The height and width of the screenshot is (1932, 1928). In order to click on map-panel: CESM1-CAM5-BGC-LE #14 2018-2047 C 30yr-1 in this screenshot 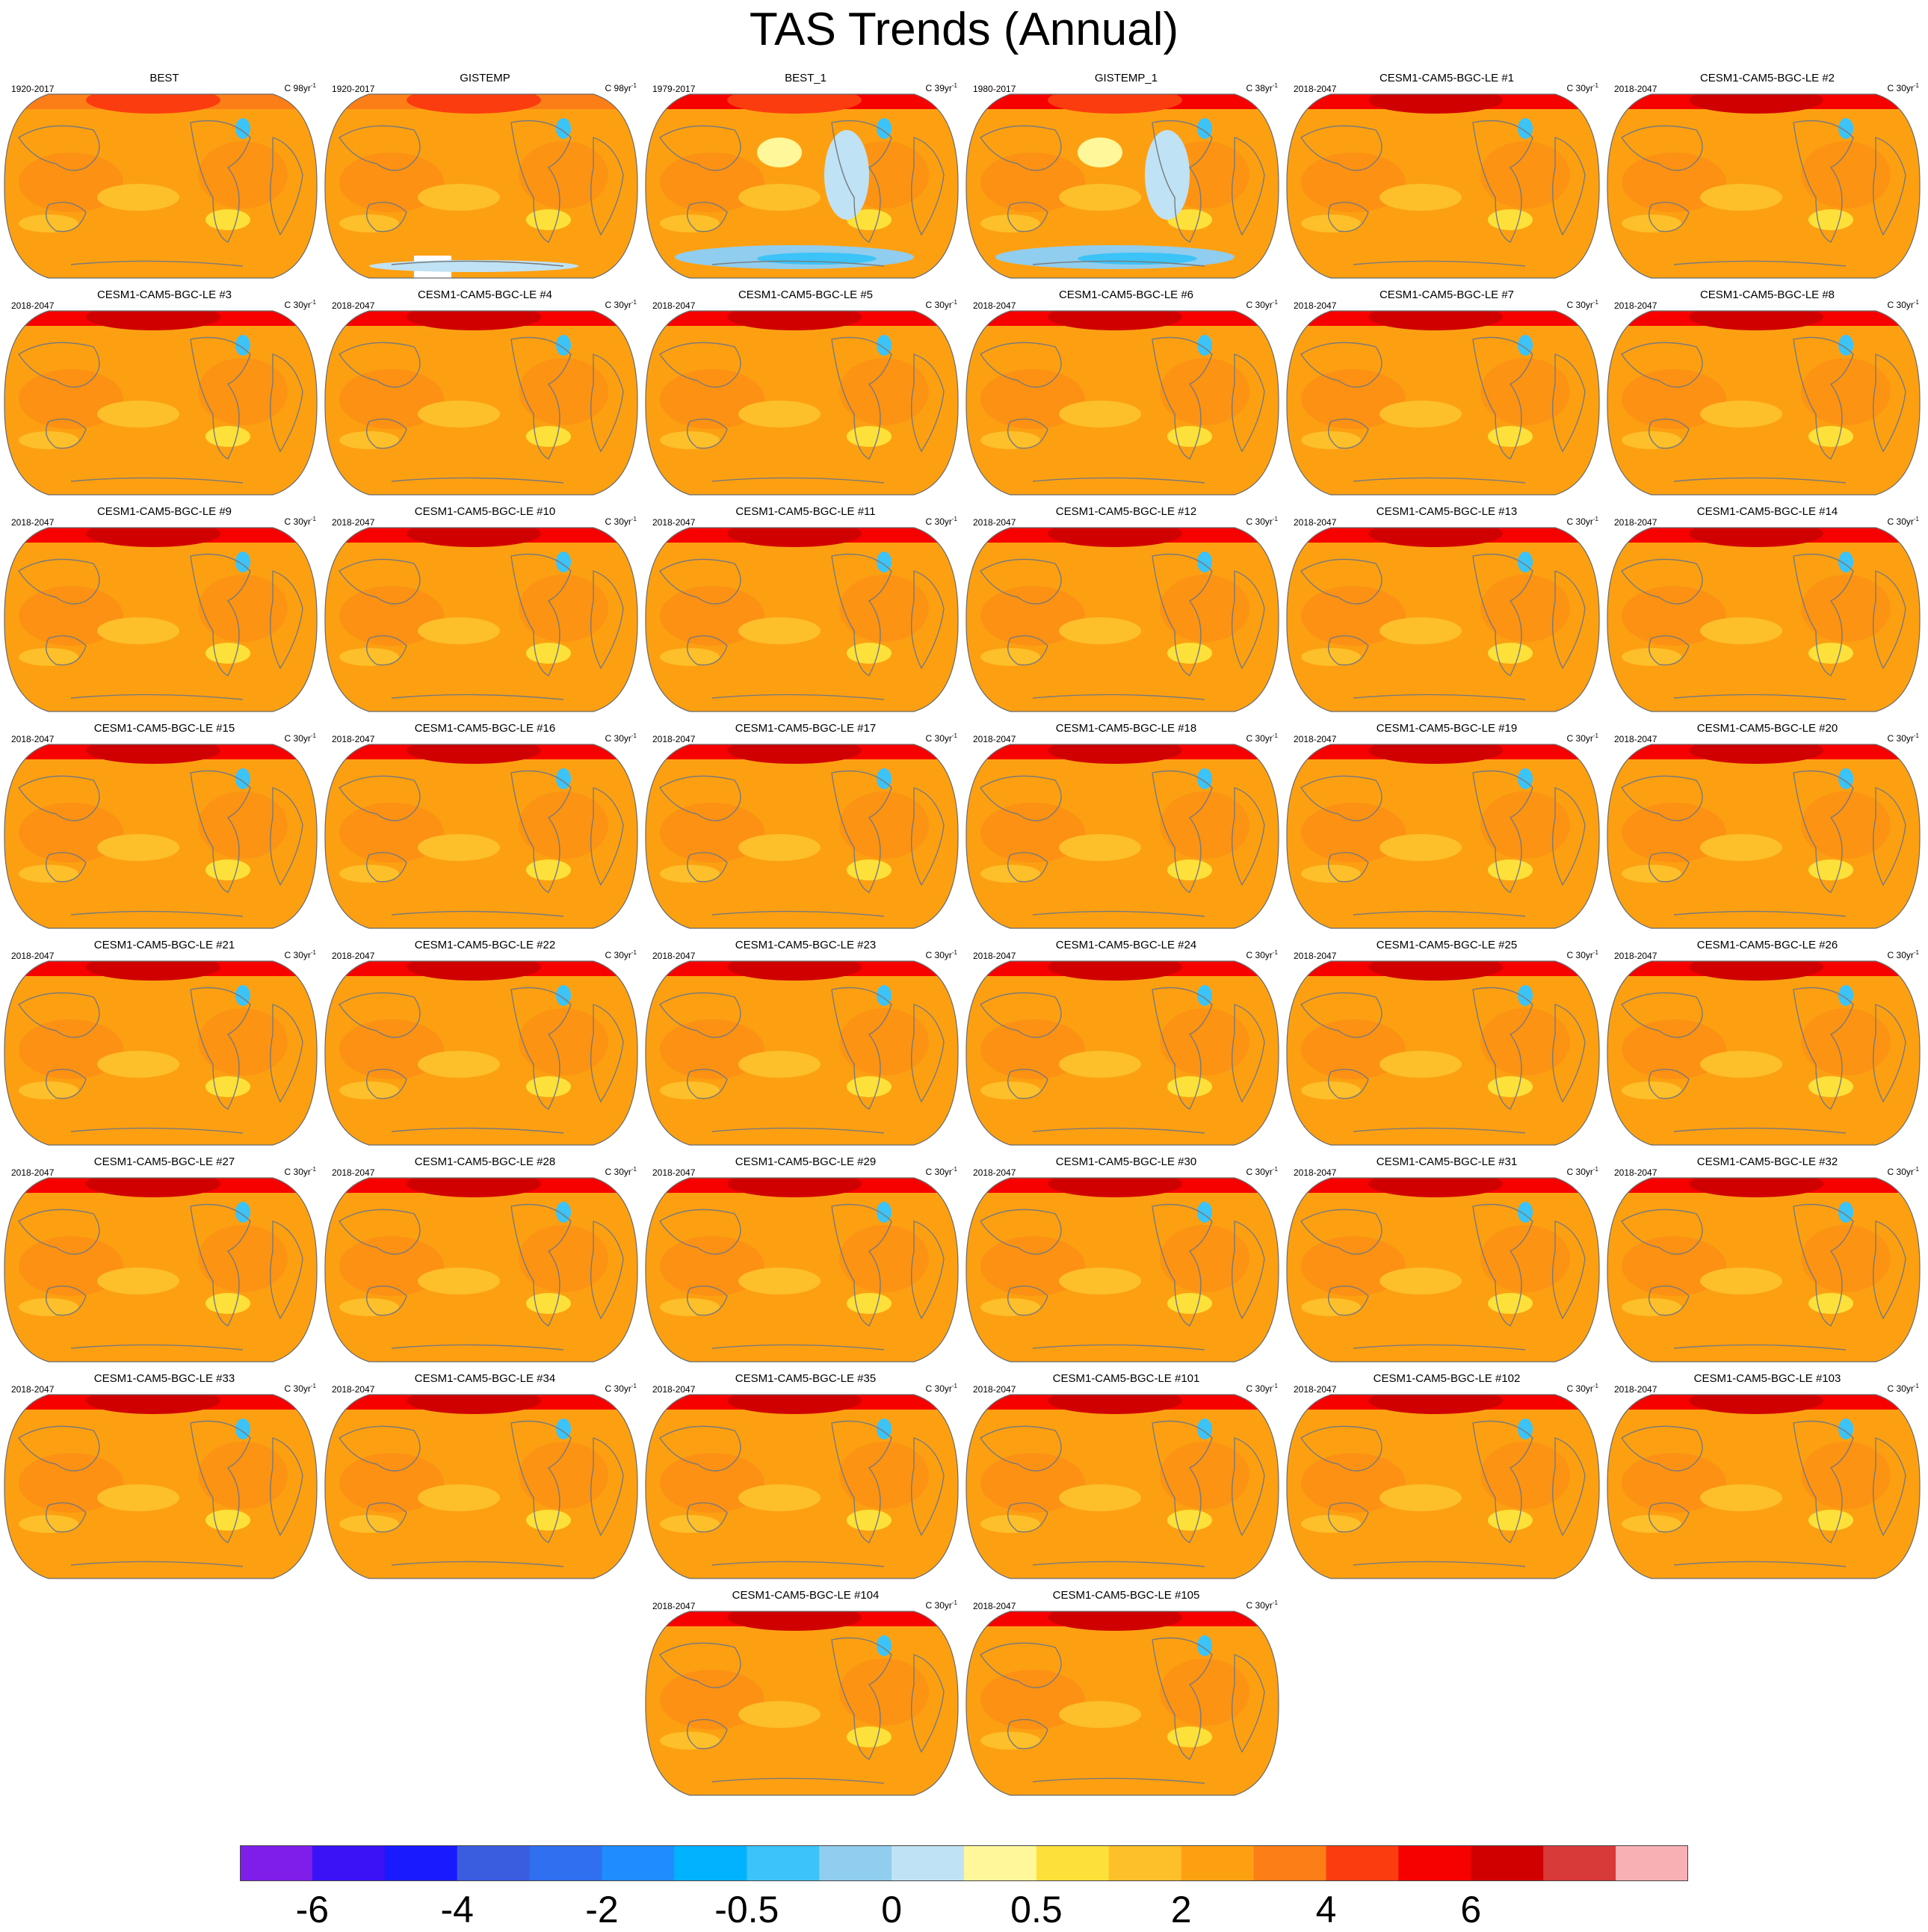, I will do `click(1767, 611)`.